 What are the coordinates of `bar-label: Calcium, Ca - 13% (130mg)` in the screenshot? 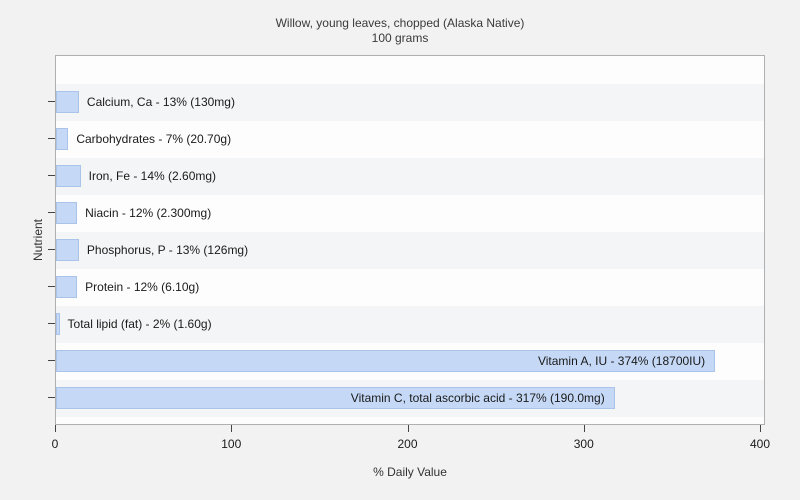 It's located at (160, 102).